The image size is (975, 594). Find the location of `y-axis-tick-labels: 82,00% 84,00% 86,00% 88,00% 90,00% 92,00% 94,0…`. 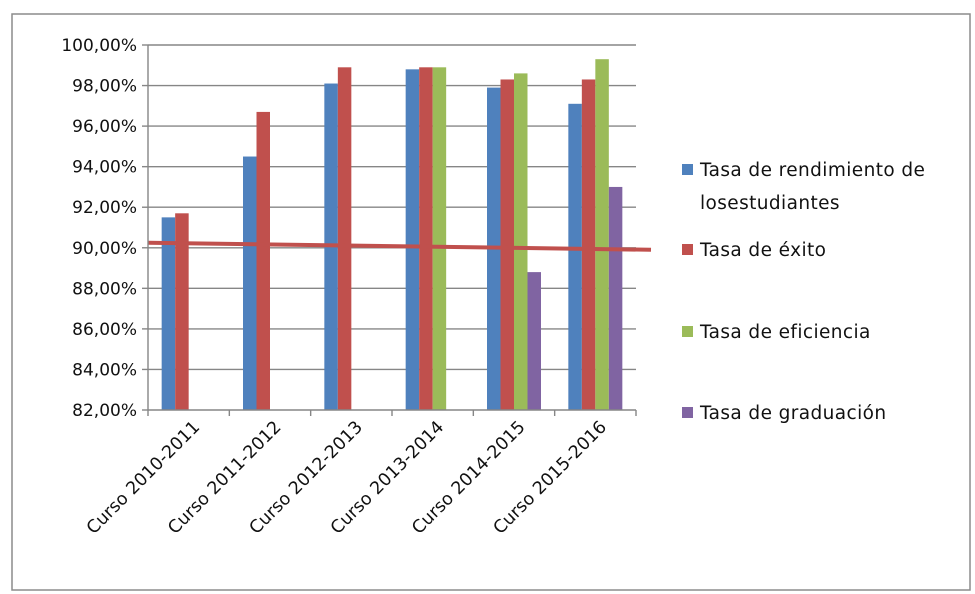

y-axis-tick-labels: 82,00% 84,00% 86,00% 88,00% 90,00% 92,00% 94,0… is located at coordinates (99, 228).